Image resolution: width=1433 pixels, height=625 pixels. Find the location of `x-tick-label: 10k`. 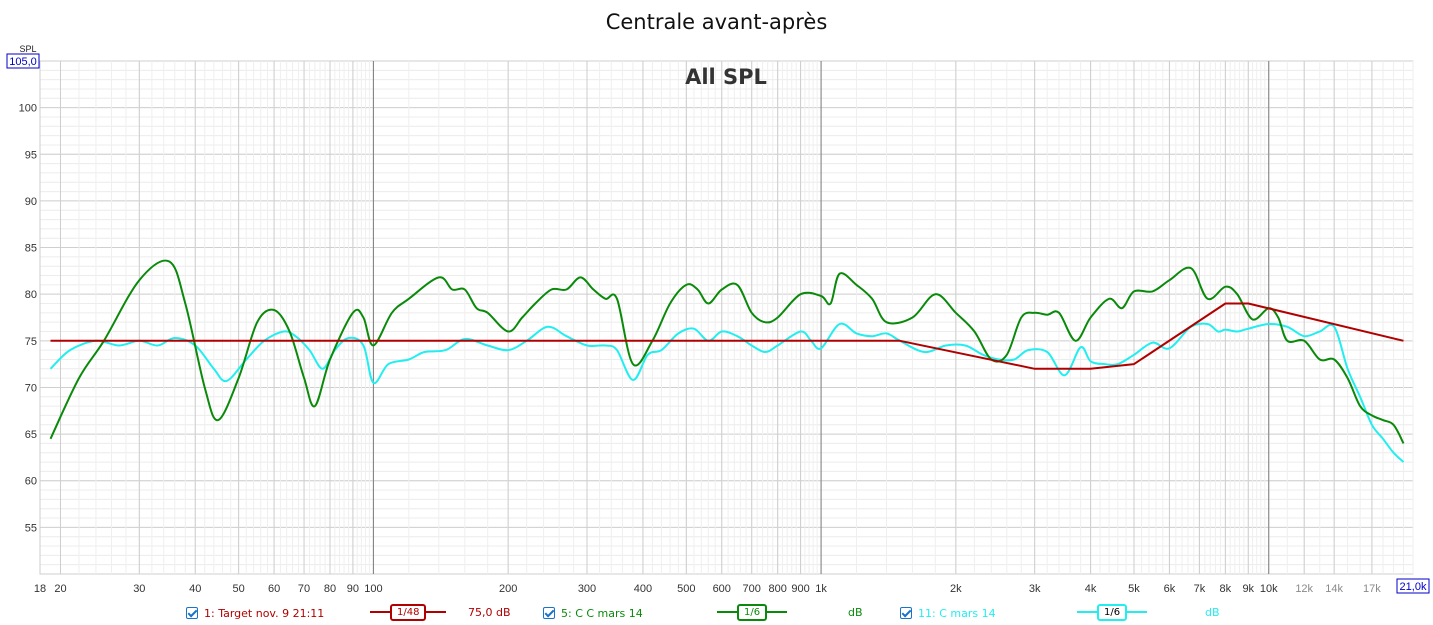

x-tick-label: 10k is located at coordinates (1269, 589).